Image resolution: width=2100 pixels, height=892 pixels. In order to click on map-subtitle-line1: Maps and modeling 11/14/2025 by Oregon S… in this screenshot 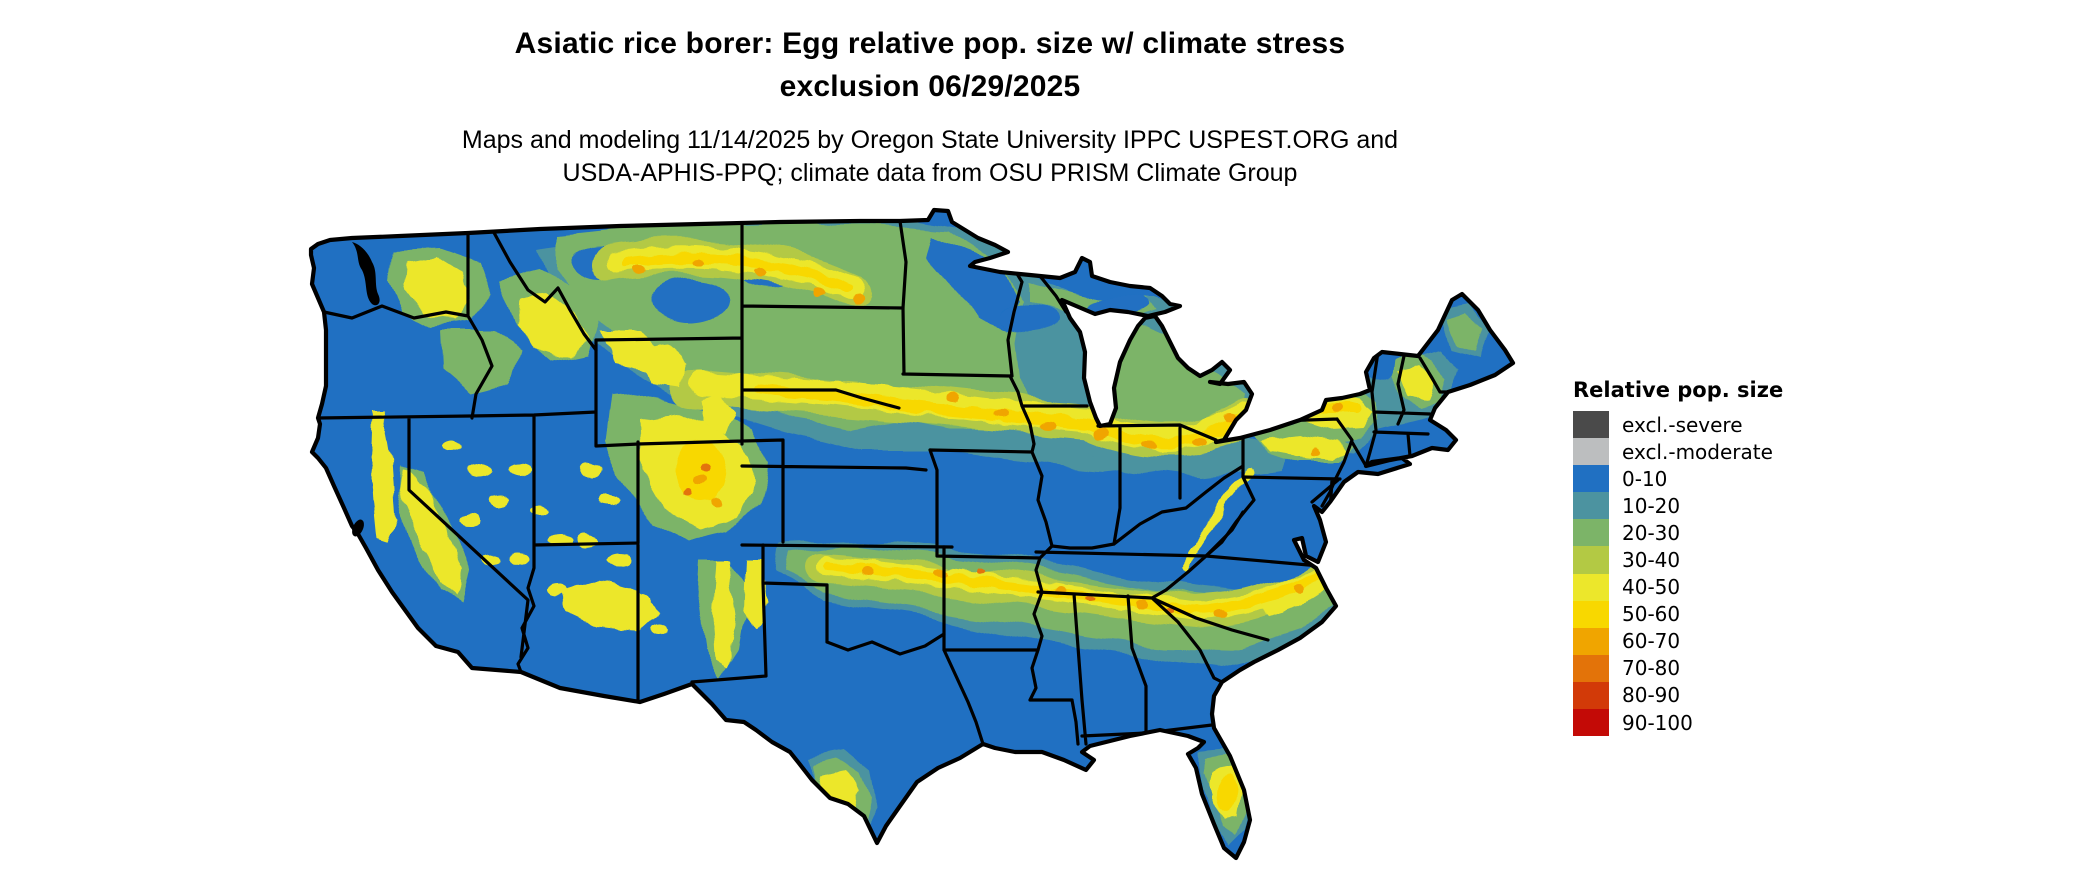, I will do `click(930, 140)`.